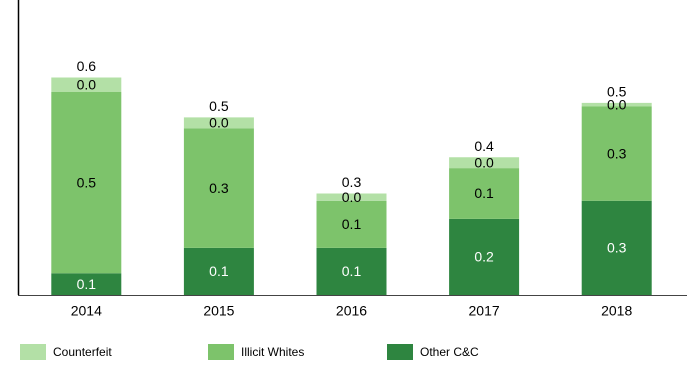 Image resolution: width=687 pixels, height=368 pixels. I want to click on data-label: 0.2, so click(484, 257).